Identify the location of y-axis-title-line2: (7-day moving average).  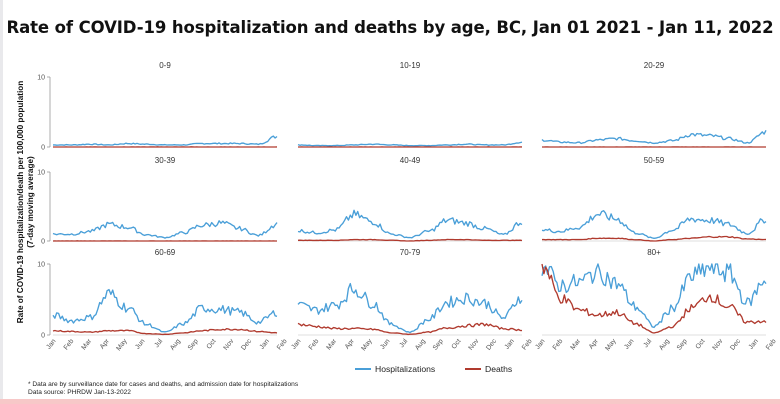
(30, 202).